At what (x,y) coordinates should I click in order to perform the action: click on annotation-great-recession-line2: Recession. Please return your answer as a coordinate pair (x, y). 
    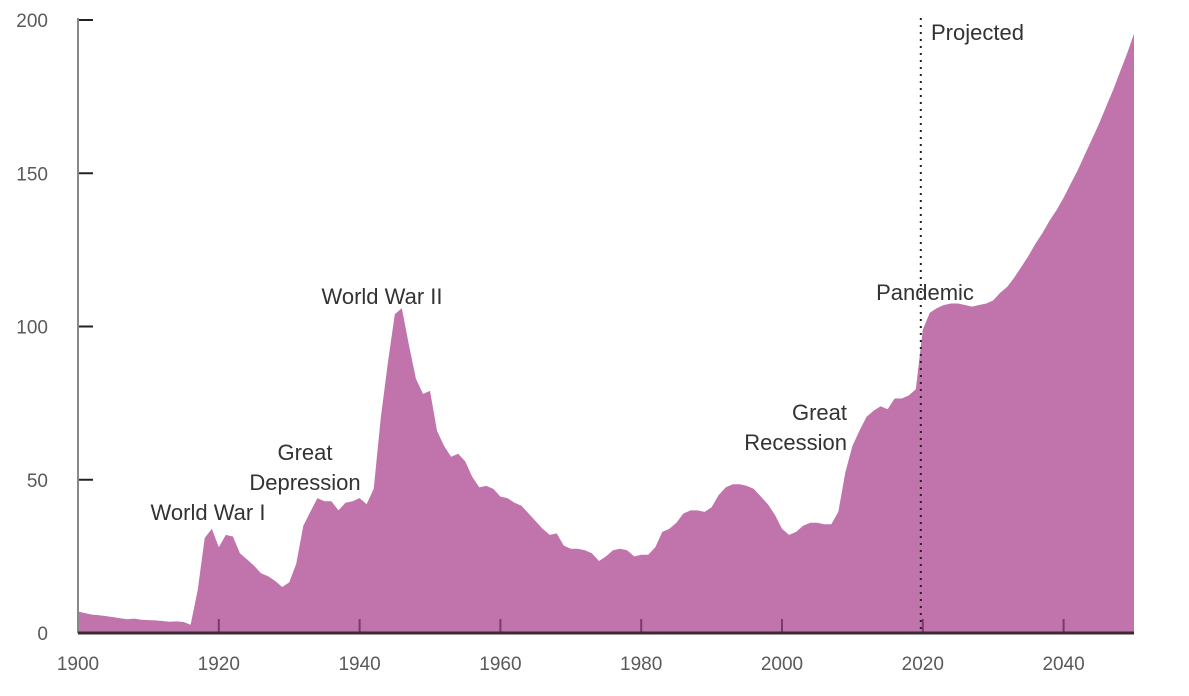
    Looking at the image, I should click on (795, 442).